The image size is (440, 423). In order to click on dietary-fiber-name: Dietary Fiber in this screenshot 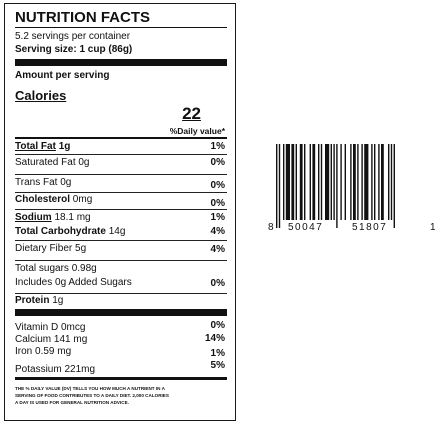, I will do `click(44, 248)`.